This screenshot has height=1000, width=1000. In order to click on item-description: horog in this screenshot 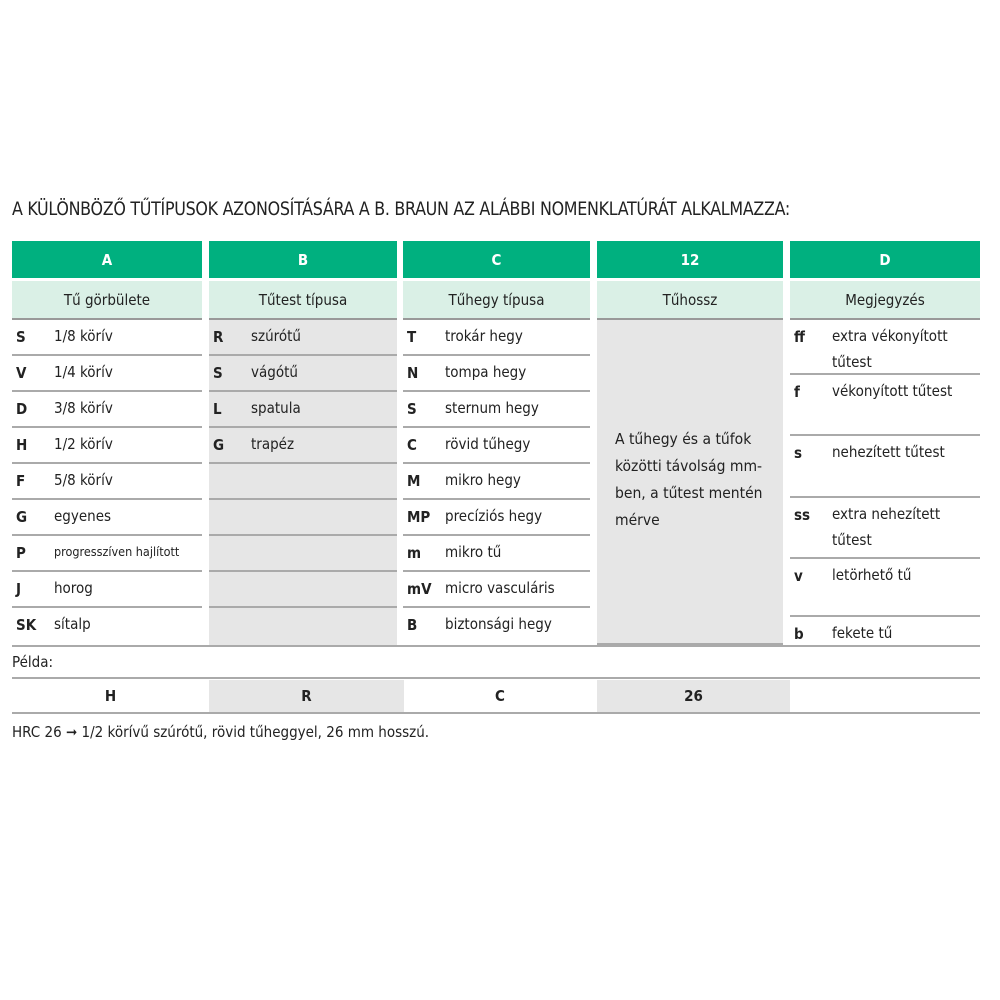, I will do `click(73, 588)`.